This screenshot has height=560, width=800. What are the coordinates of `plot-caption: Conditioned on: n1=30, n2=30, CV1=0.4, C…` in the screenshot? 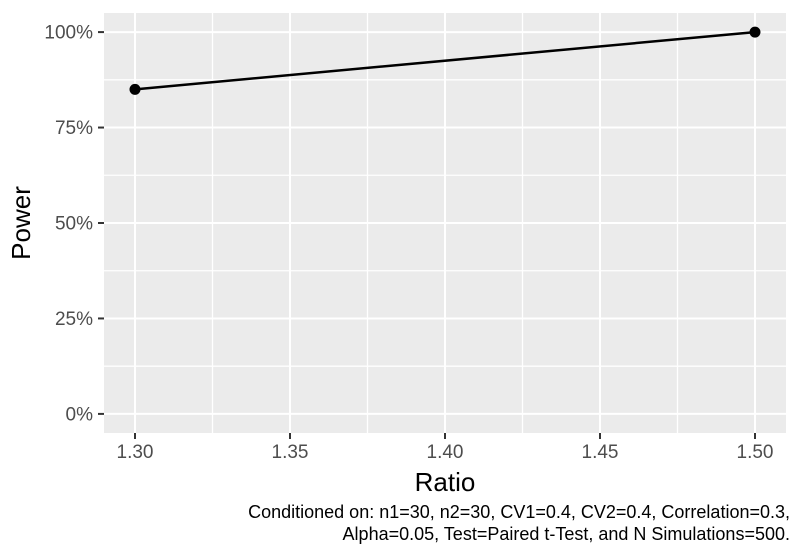 It's located at (519, 523).